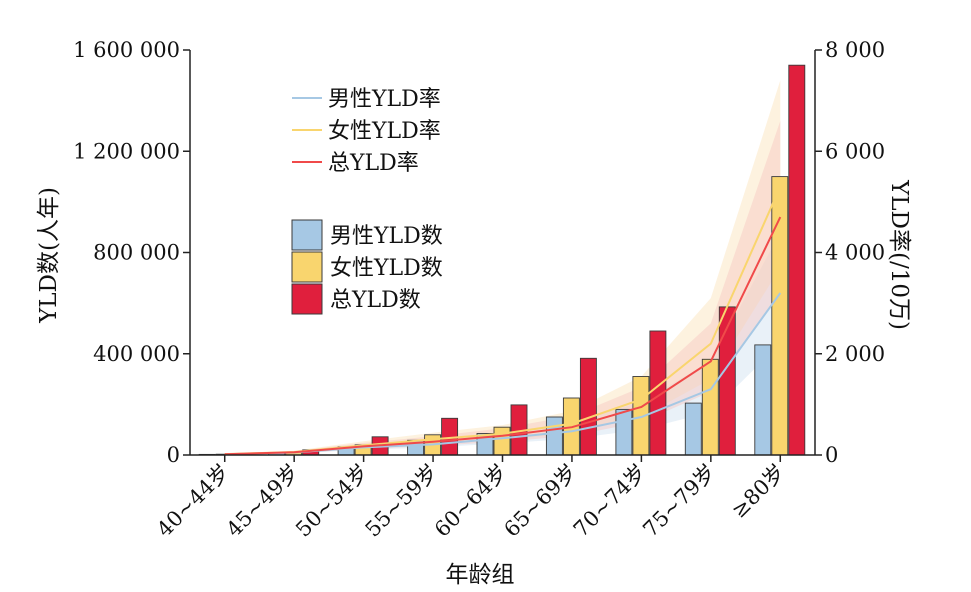 The image size is (971, 592). I want to click on left-tick-label-0: 0, so click(173, 455).